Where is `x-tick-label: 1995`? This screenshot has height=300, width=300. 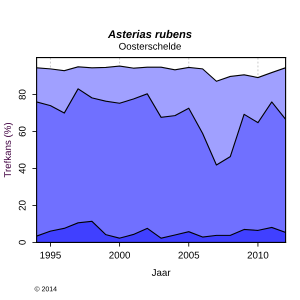 x-tick-label: 1995 is located at coordinates (50, 255).